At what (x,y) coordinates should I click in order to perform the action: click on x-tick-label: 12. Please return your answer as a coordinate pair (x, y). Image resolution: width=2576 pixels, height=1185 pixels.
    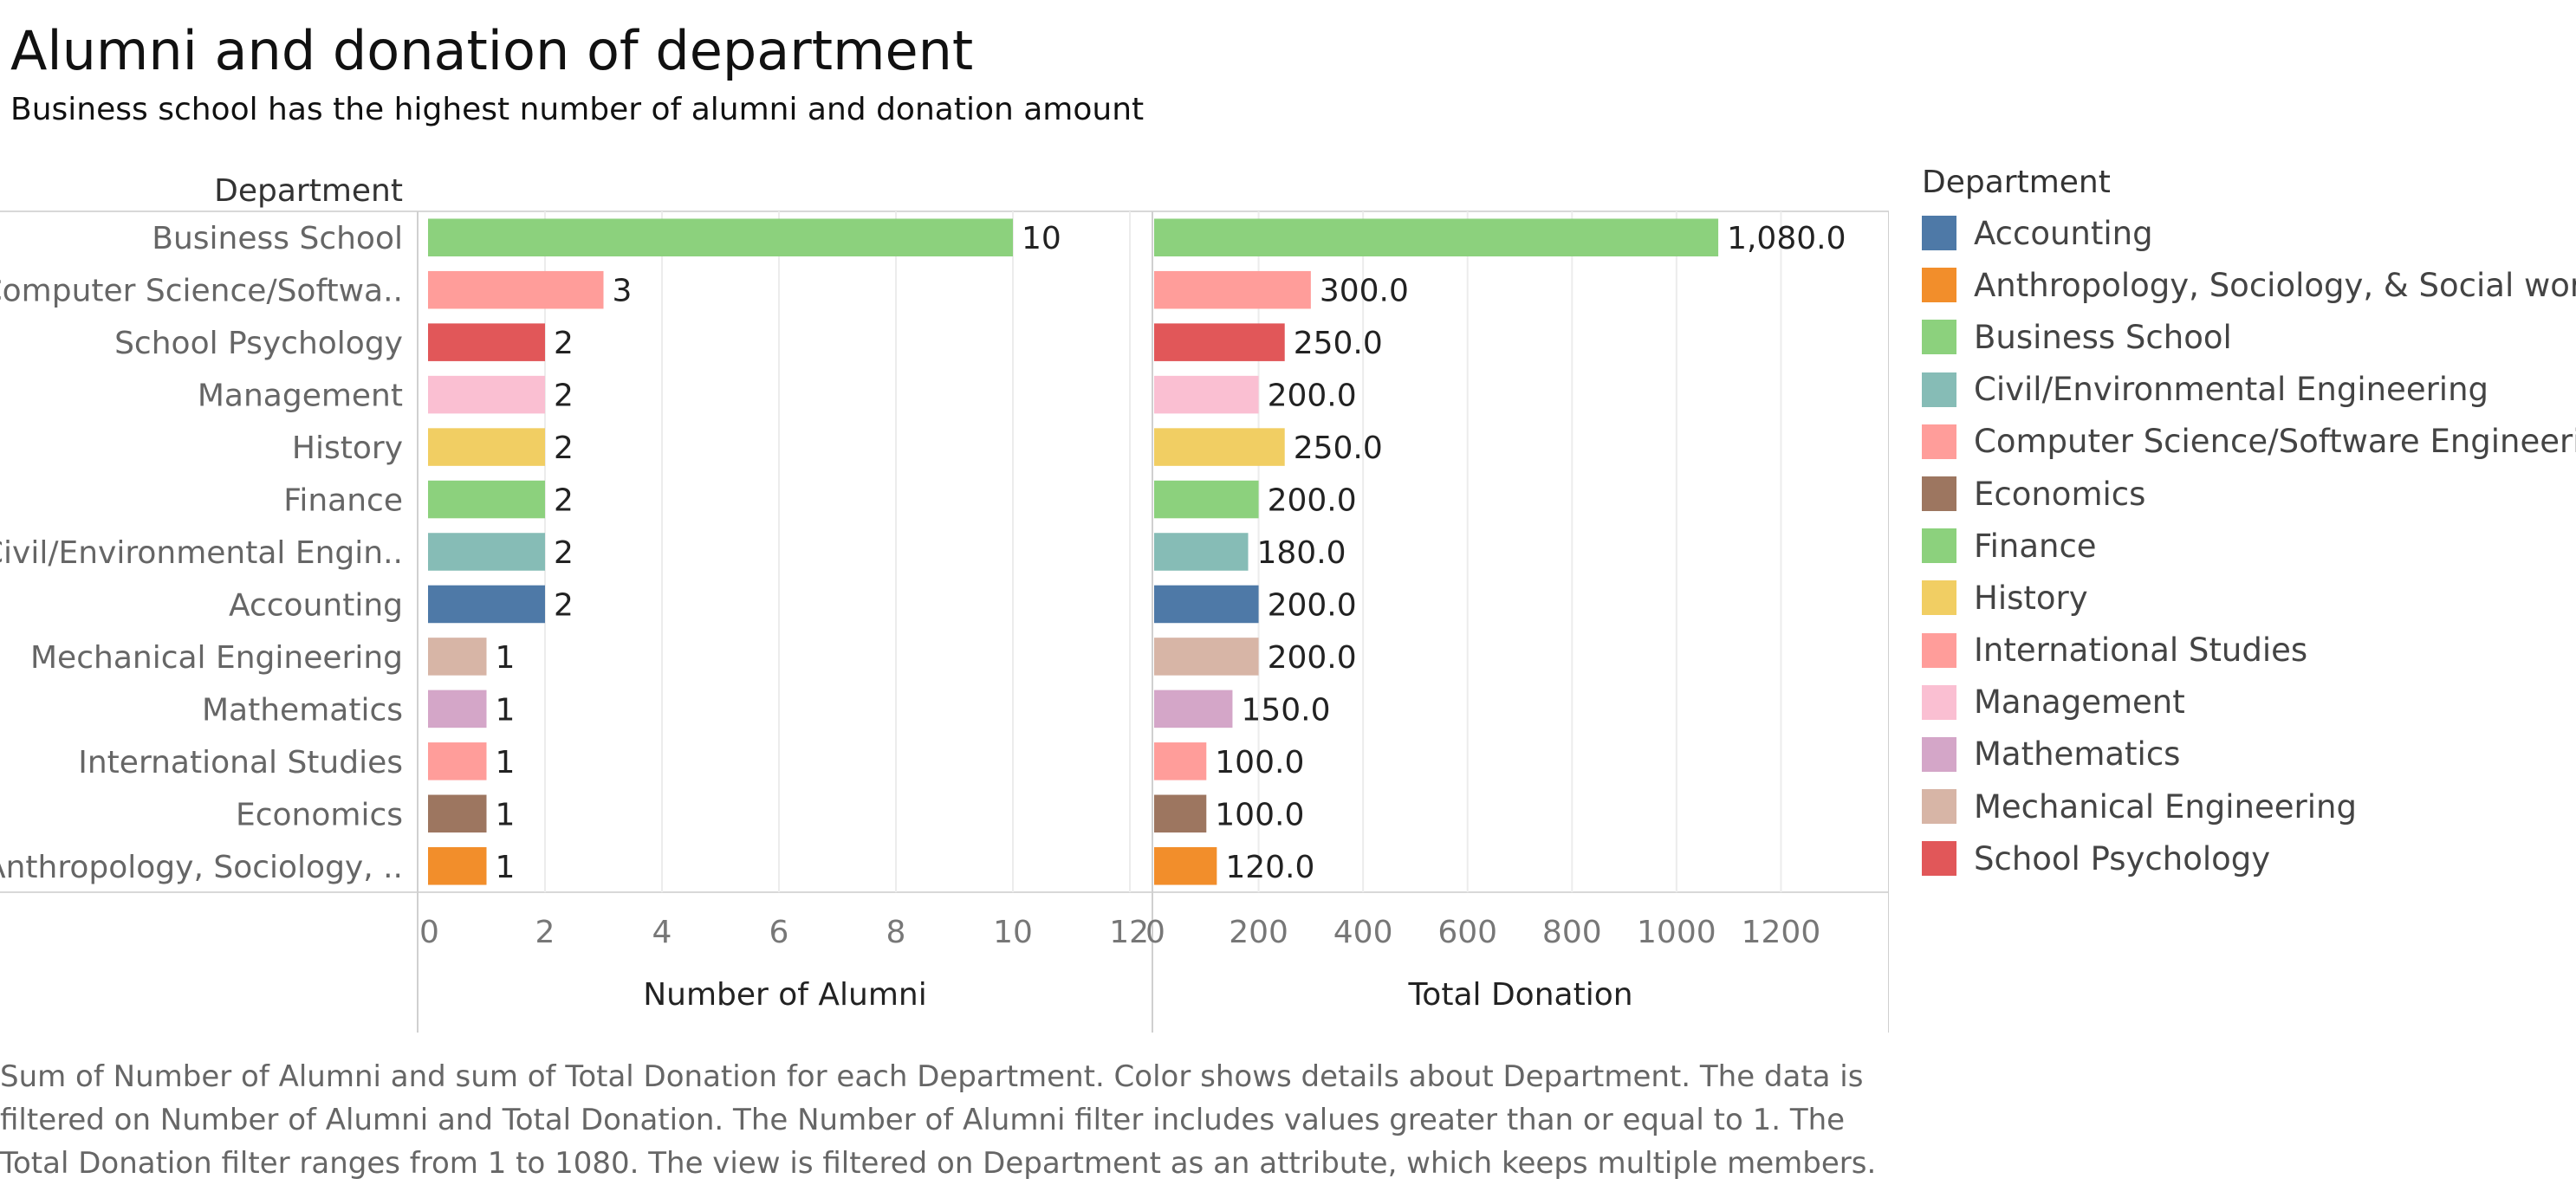
    Looking at the image, I should click on (1129, 932).